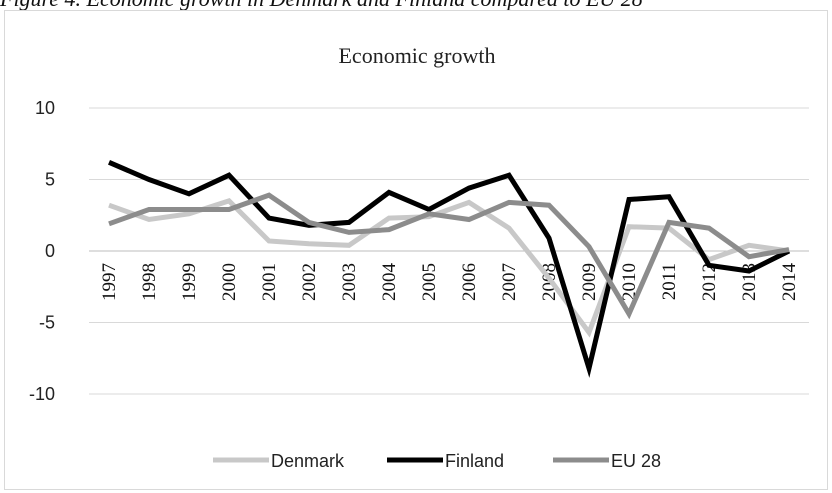 The height and width of the screenshot is (493, 832). I want to click on x-tick-label: 2005, so click(429, 282).